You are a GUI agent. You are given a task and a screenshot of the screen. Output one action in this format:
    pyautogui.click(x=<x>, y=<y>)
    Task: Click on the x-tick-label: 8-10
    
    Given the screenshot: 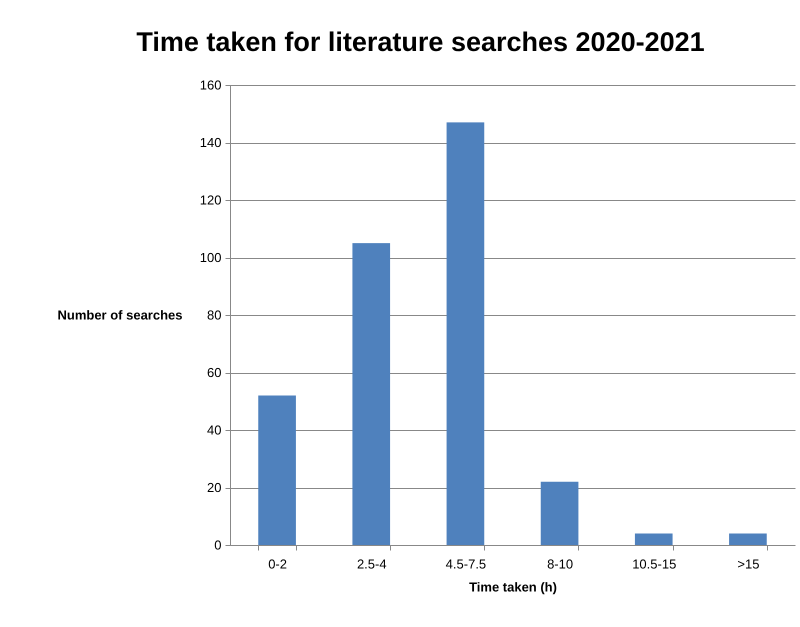 What is the action you would take?
    pyautogui.click(x=560, y=564)
    